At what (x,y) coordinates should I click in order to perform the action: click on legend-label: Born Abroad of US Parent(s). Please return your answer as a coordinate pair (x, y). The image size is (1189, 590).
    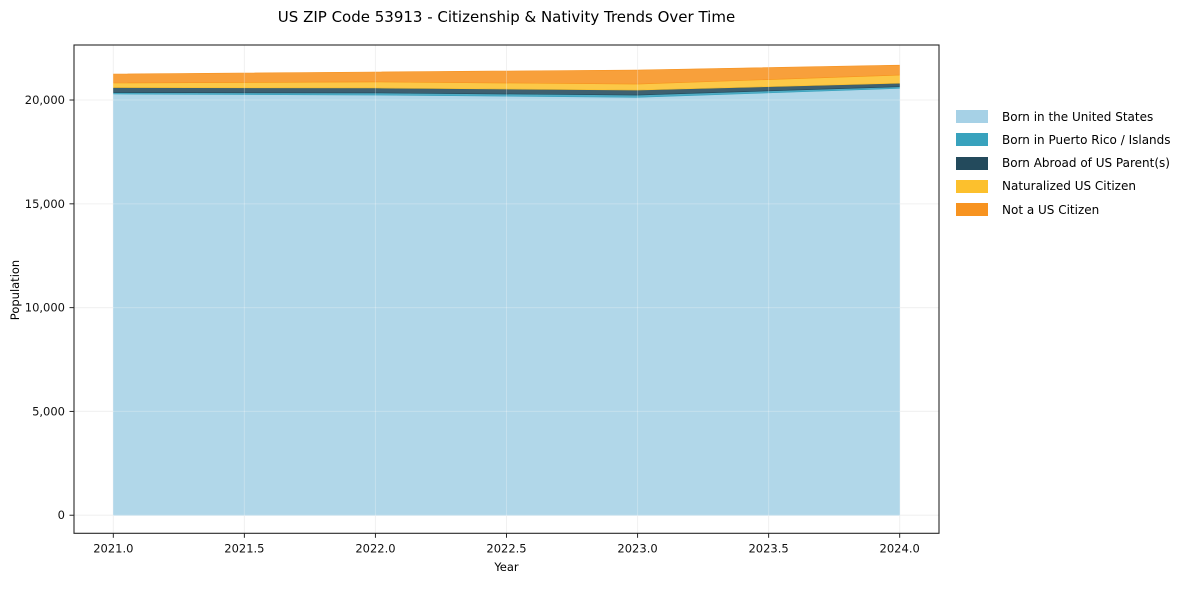
    Looking at the image, I should click on (1086, 163).